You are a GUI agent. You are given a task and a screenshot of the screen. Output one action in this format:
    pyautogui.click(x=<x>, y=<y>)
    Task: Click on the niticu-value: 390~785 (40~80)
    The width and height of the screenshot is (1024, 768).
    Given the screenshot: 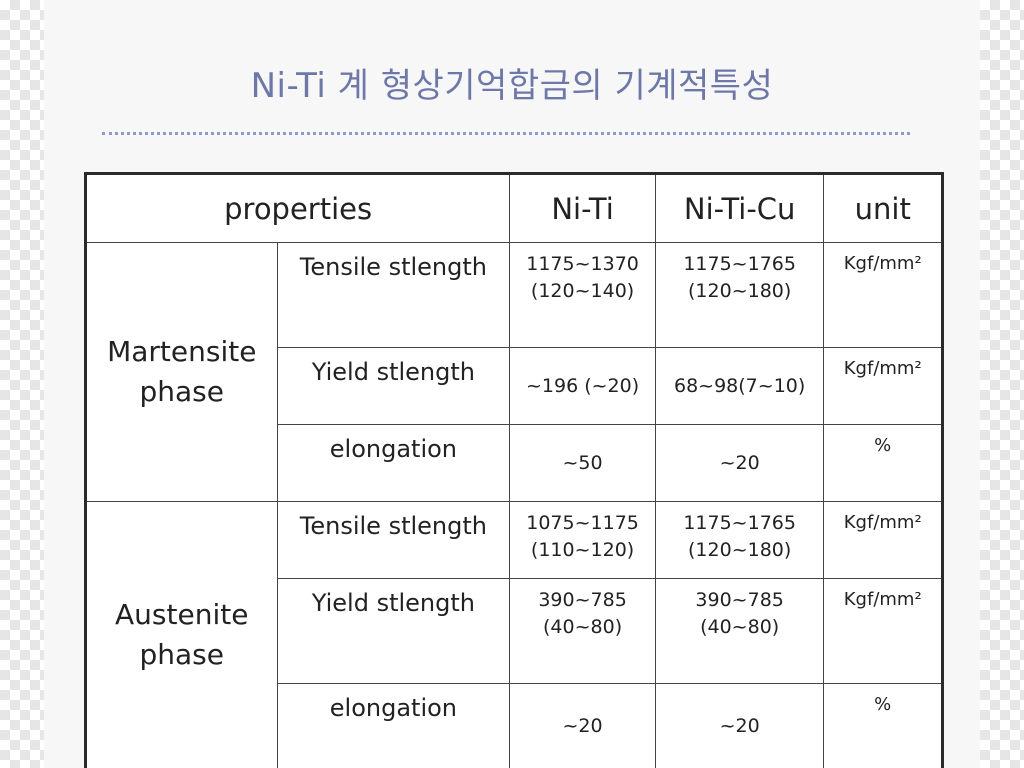 What is the action you would take?
    pyautogui.click(x=739, y=631)
    